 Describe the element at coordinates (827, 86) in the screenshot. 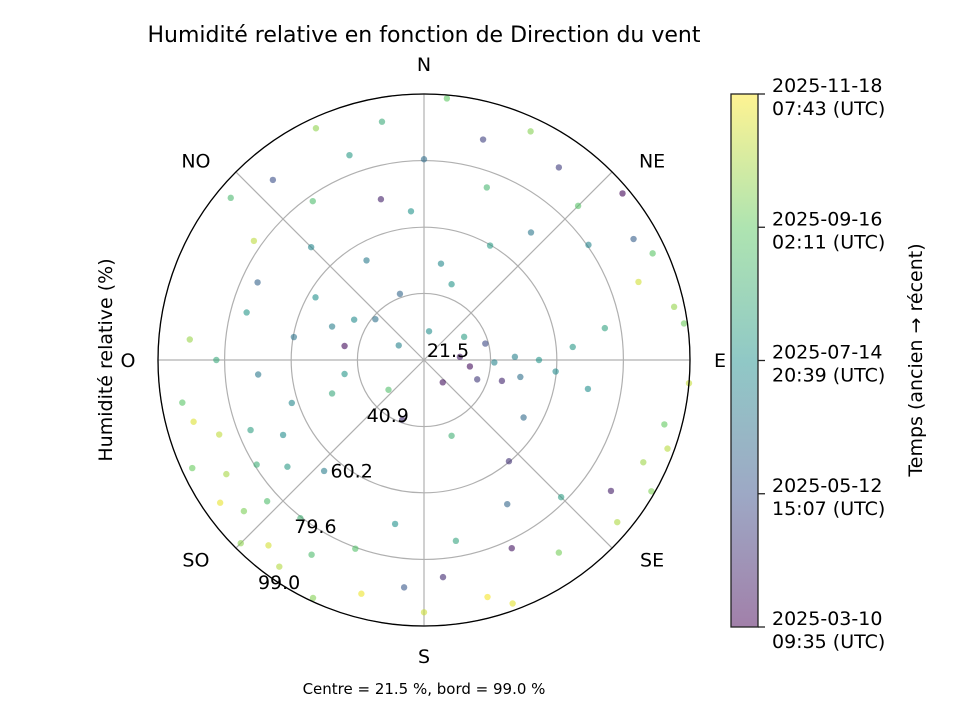

I see `colorbar-tick-date: 2025-11-18` at that location.